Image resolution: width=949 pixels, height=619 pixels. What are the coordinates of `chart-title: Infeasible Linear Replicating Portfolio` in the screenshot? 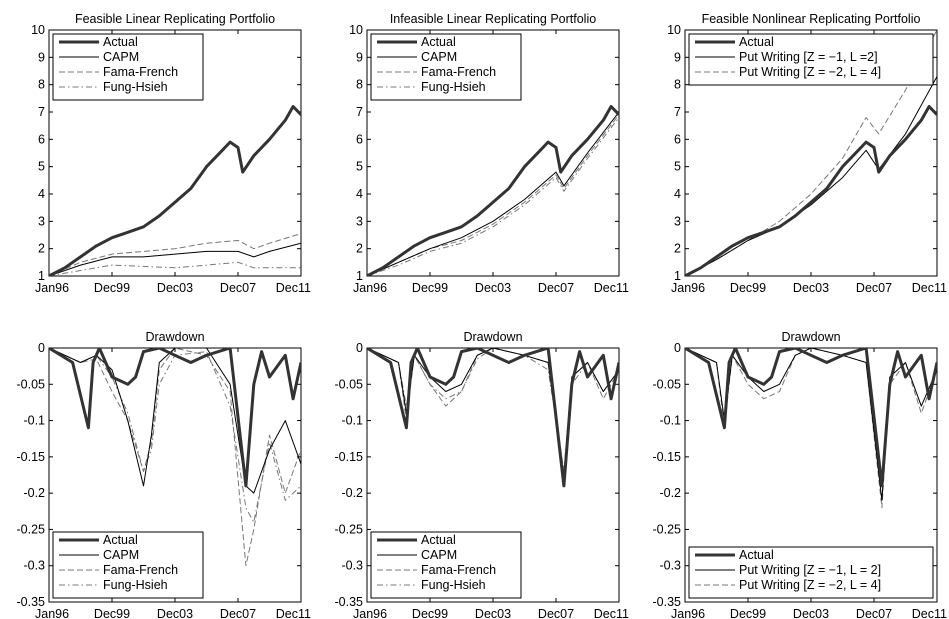 It's located at (493, 19).